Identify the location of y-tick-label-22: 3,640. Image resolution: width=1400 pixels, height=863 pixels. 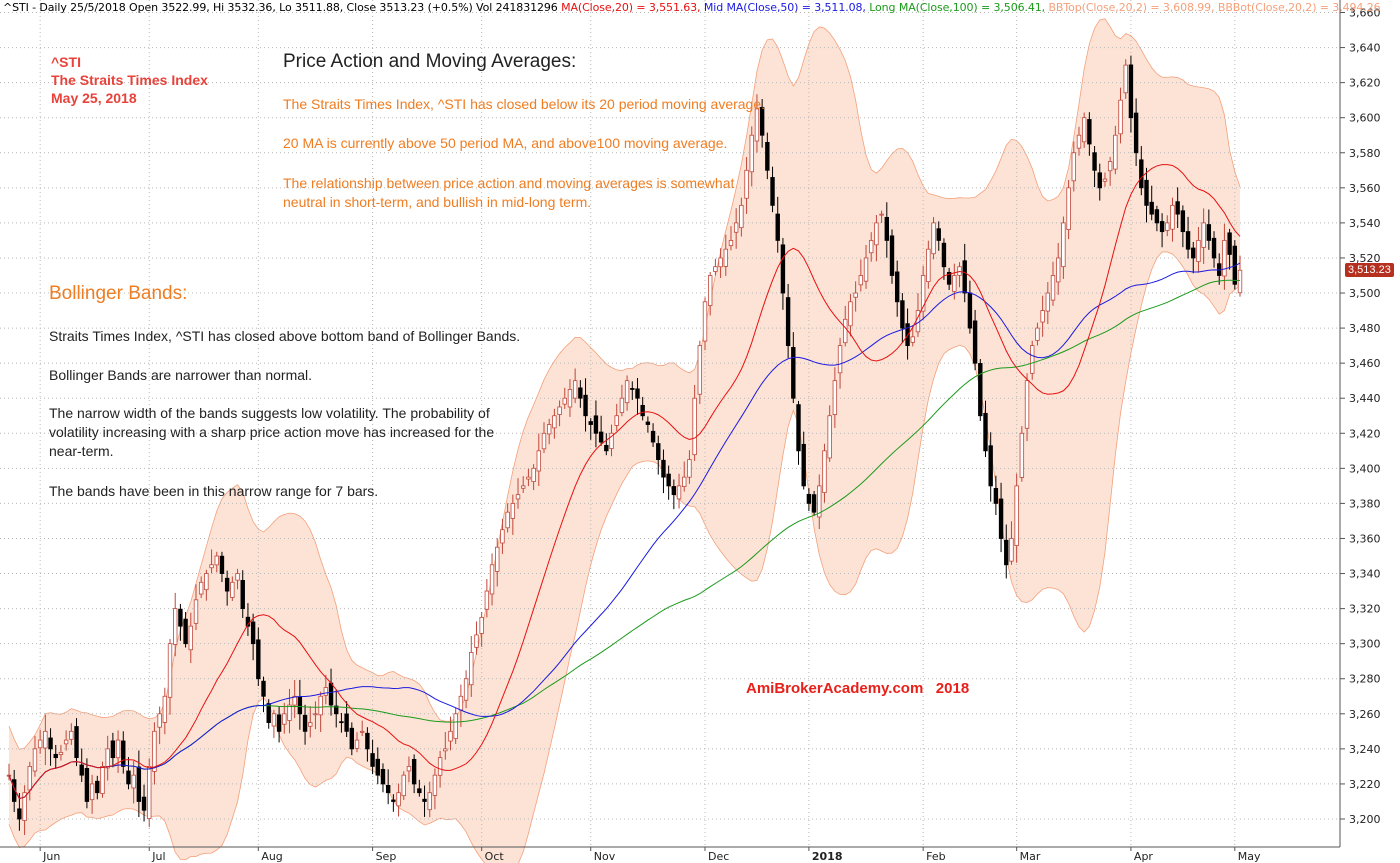
(1365, 48).